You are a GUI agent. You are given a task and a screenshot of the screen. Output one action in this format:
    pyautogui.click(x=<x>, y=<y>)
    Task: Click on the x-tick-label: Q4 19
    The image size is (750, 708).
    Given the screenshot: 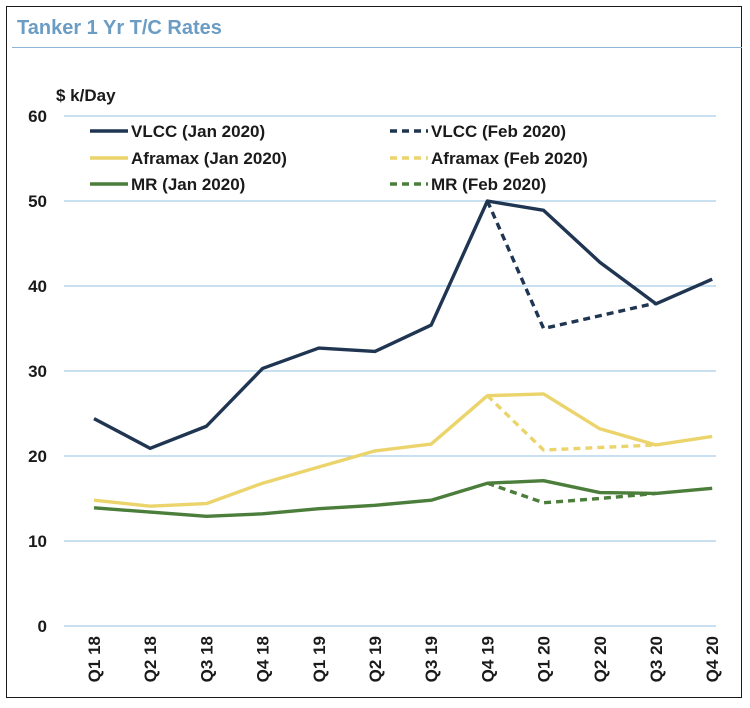 What is the action you would take?
    pyautogui.click(x=487, y=659)
    